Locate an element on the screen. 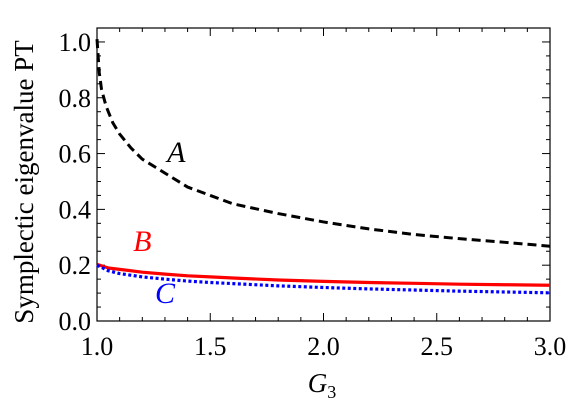 This screenshot has height=407, width=567. y-tick-label: 0.4 is located at coordinates (75, 209).